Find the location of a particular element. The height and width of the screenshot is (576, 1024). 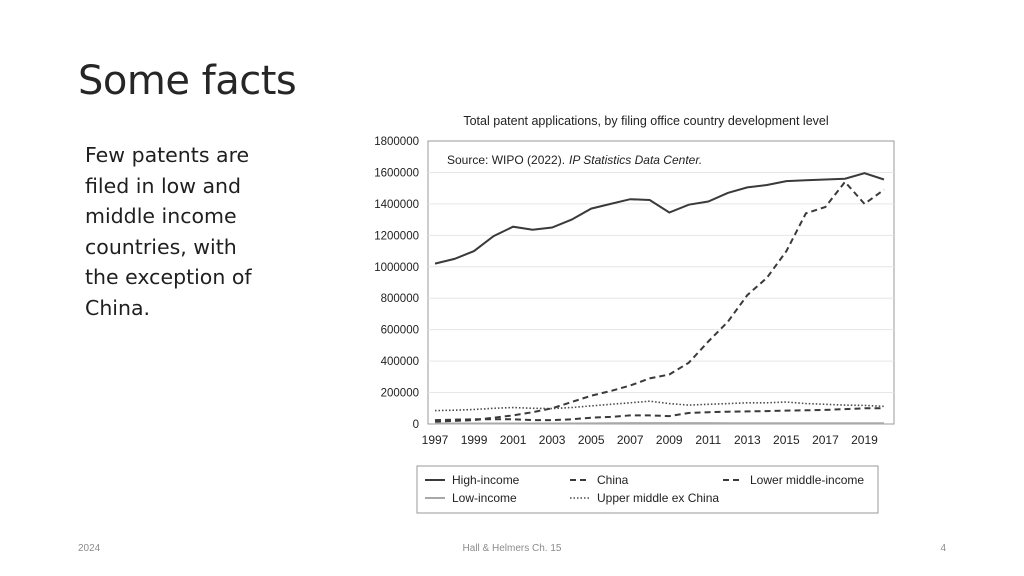

source-note-italic: IP Statistics Data Center. is located at coordinates (635, 160).